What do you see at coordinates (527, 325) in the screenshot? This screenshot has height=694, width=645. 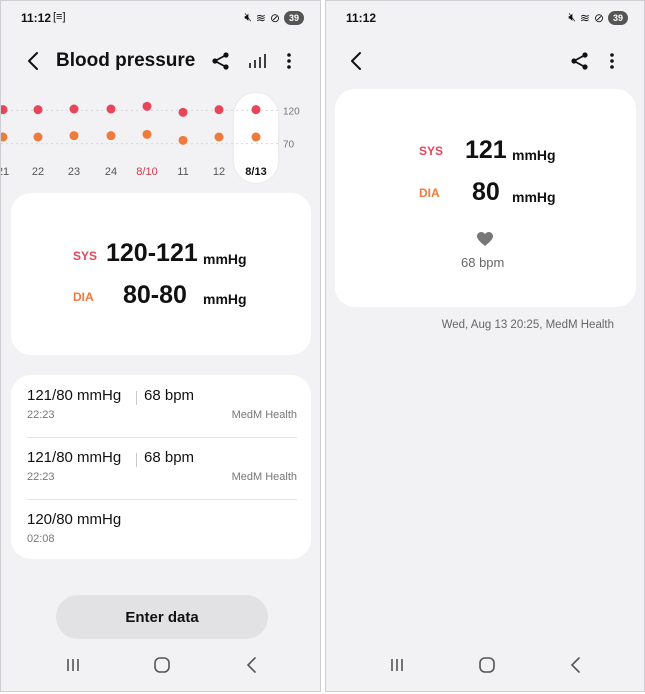 I see `reading-timestamp-source: Wed, Aug 13 20:25, MedM Health` at bounding box center [527, 325].